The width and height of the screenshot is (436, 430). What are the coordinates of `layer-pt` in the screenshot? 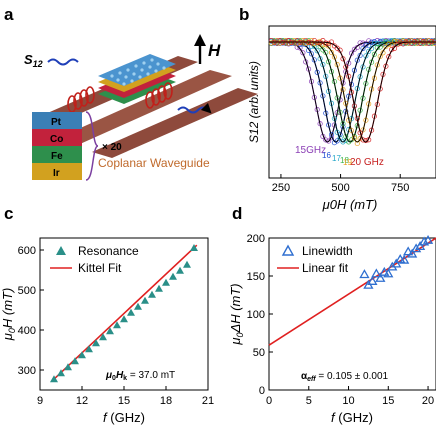 It's located at (57, 120).